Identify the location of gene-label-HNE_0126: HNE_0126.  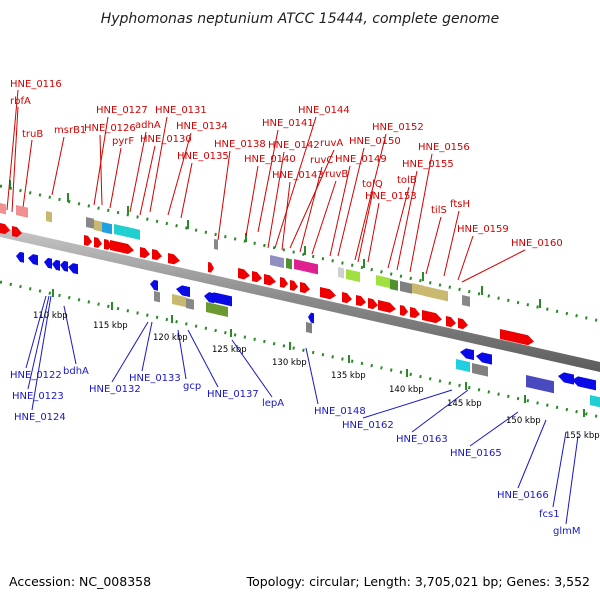
(110, 128).